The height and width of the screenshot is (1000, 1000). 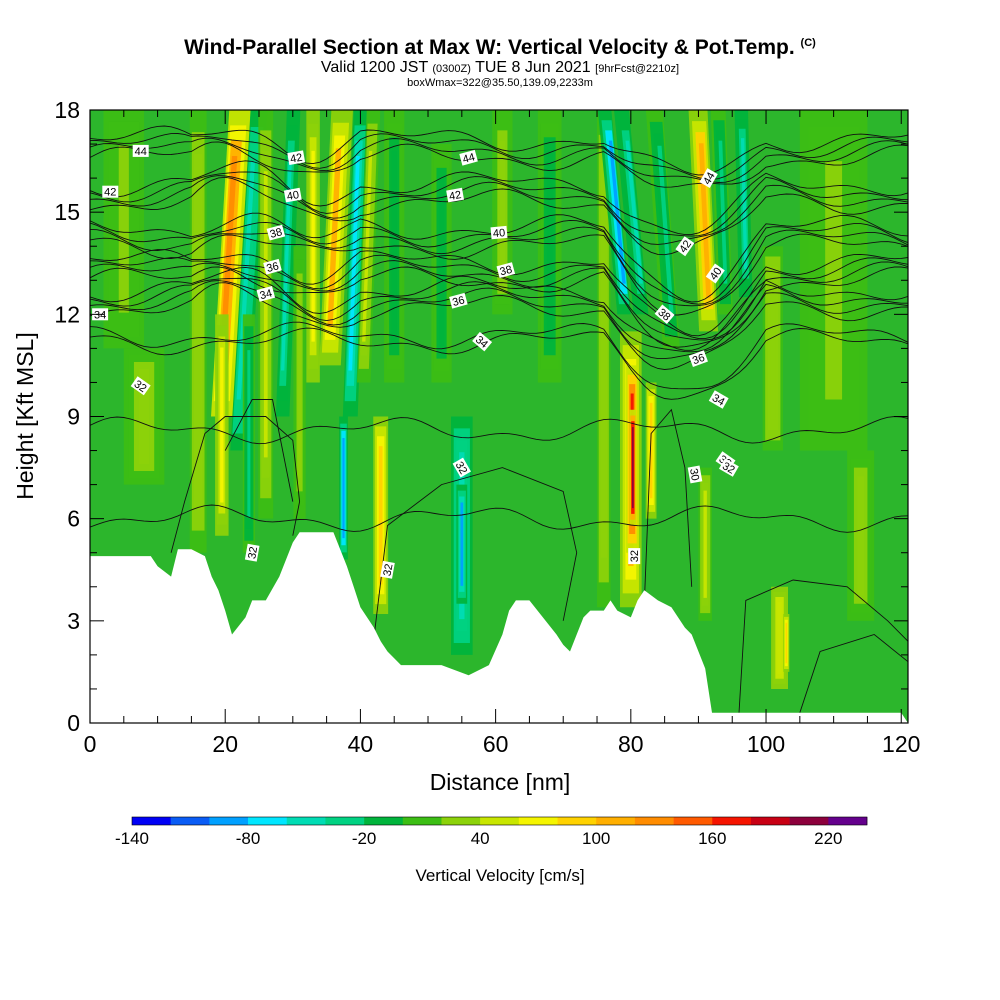 What do you see at coordinates (67, 212) in the screenshot?
I see `y-tick-label: 15` at bounding box center [67, 212].